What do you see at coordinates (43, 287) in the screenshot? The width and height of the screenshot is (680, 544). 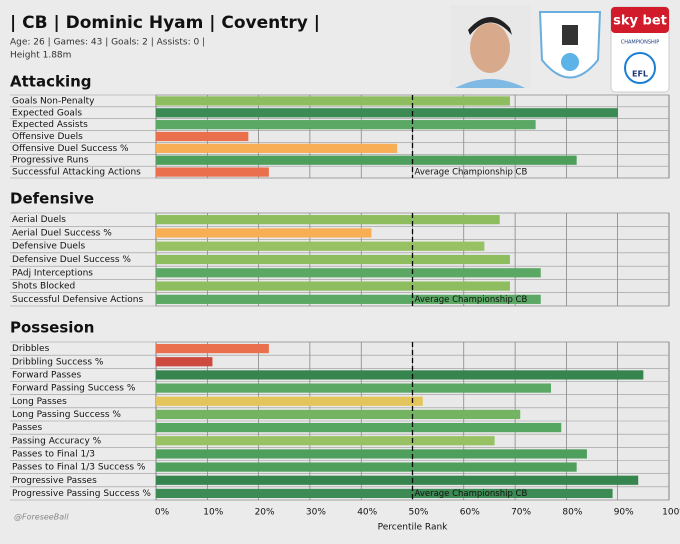 I see `category-label: Shots Blocked` at bounding box center [43, 287].